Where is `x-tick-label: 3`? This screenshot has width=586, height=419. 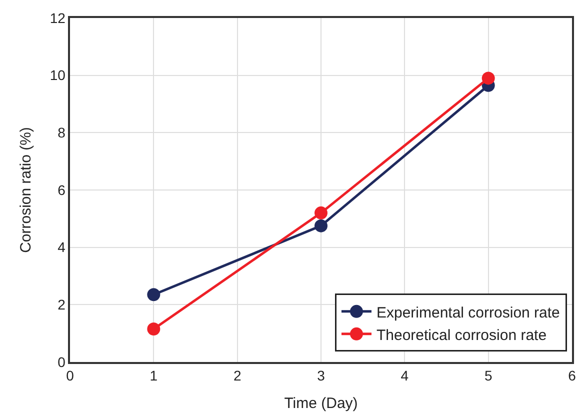
x-tick-label: 3 is located at coordinates (321, 376).